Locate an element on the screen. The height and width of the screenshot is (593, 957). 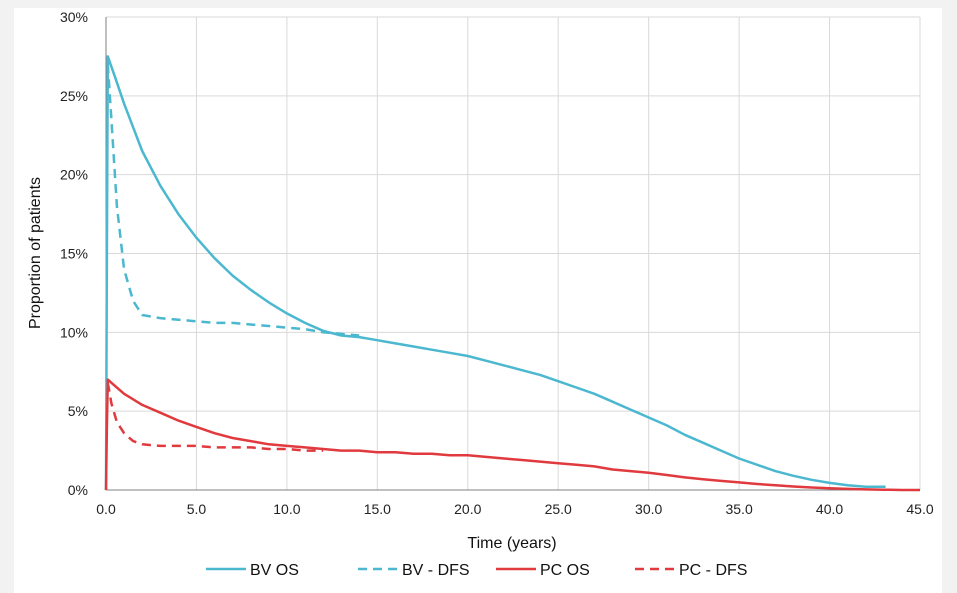
x-tick-label: 10.0 is located at coordinates (286, 509).